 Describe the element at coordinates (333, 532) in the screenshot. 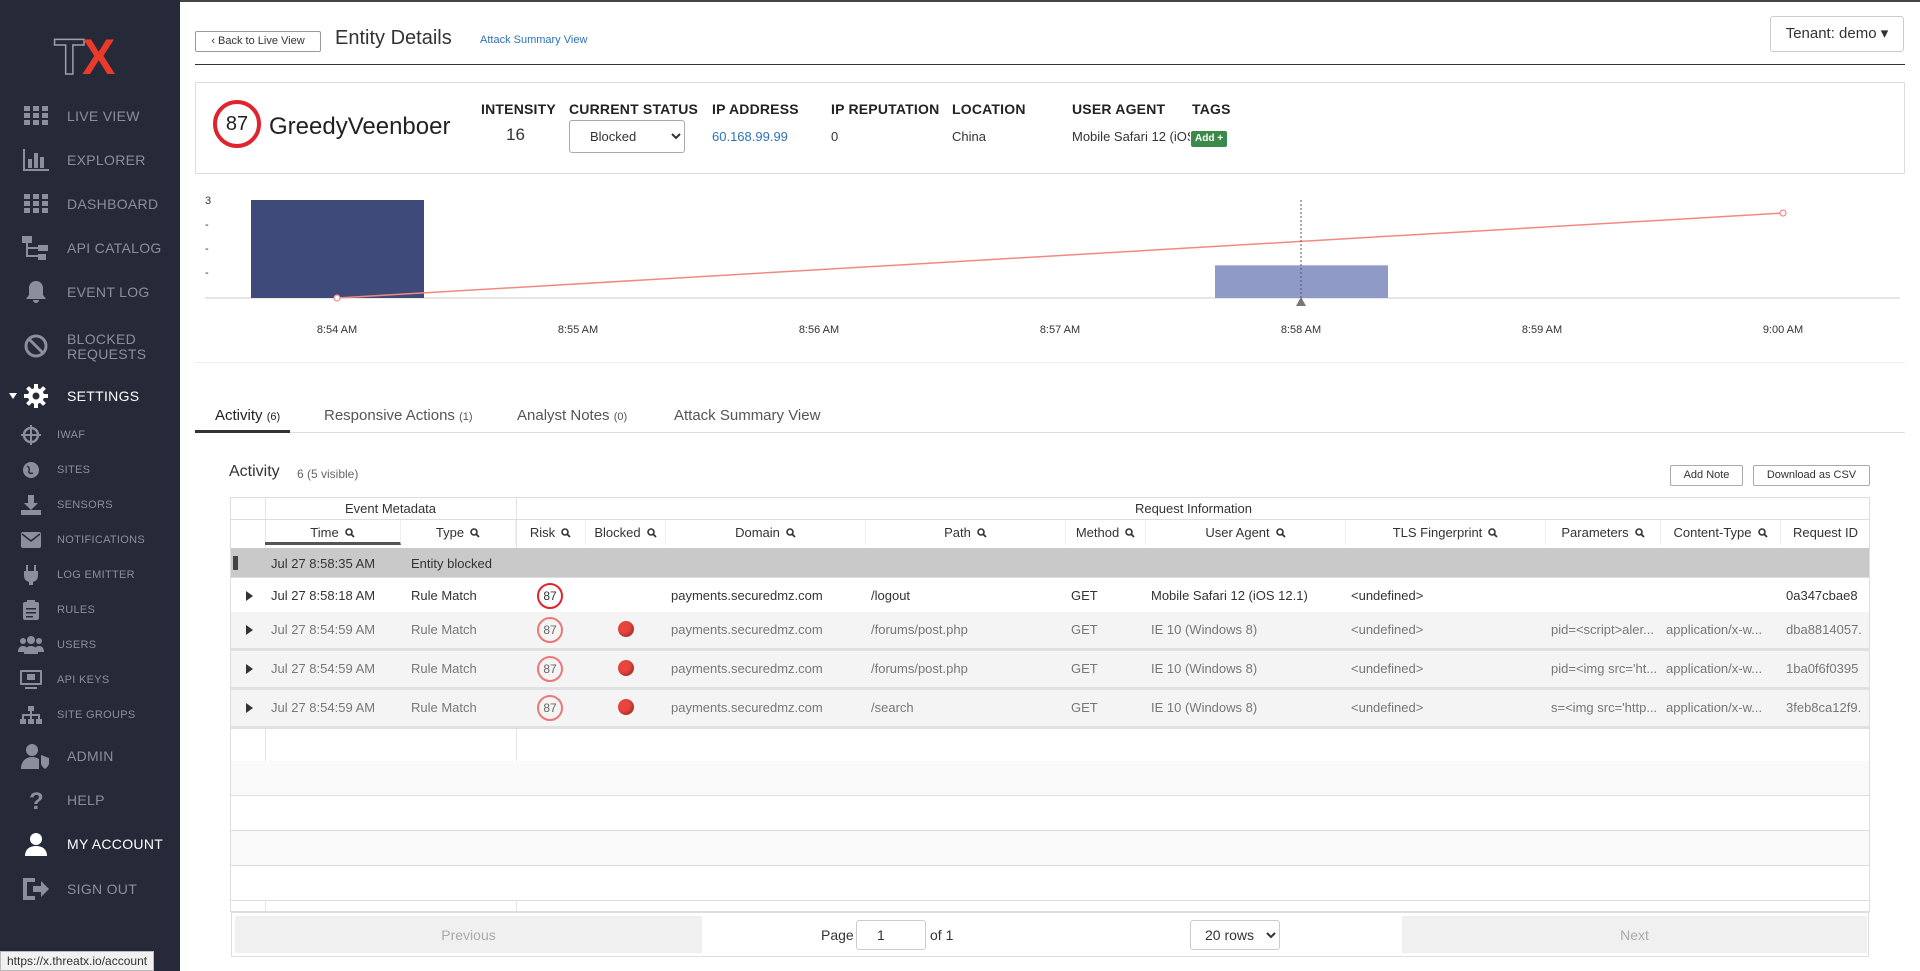

I see `col-header-time: Time` at that location.